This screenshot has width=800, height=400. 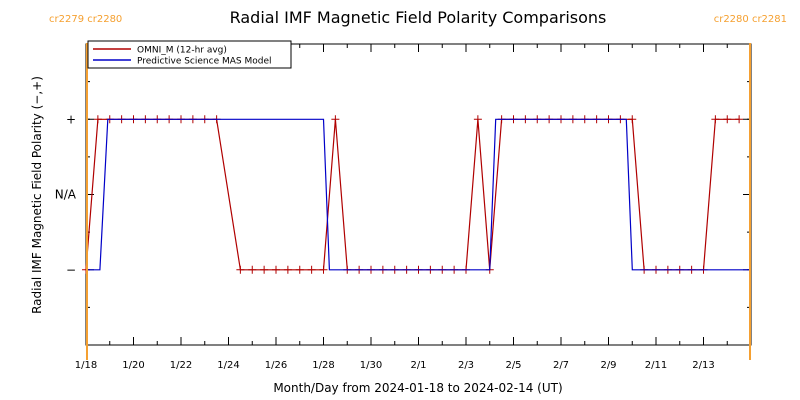 I want to click on x-tick-label: 2/11, so click(x=656, y=365).